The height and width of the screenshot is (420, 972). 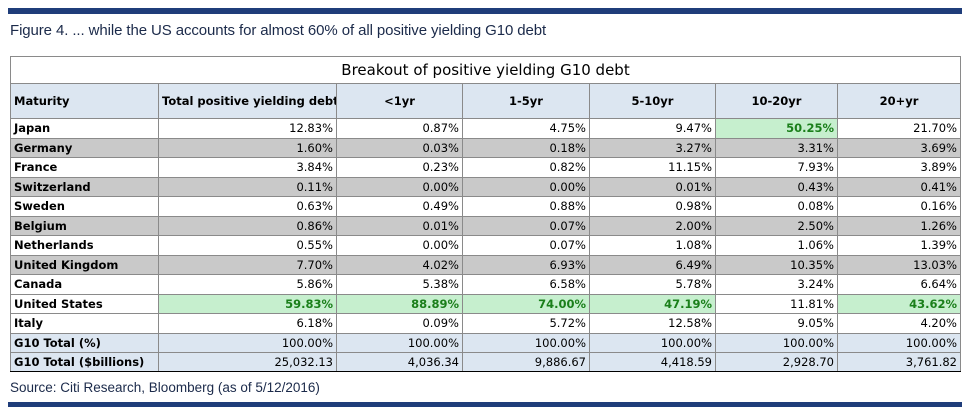 I want to click on value-cell: 4.75%, so click(x=526, y=128).